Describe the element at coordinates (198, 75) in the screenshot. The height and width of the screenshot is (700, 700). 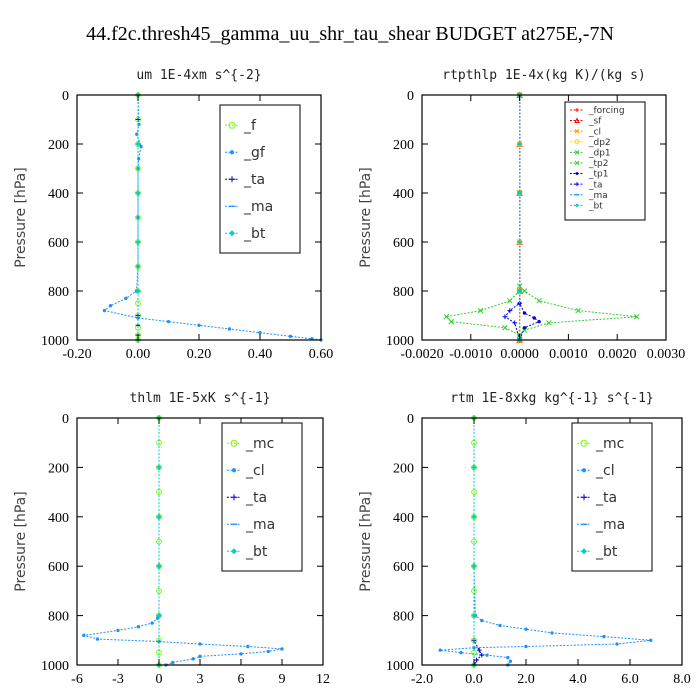
I see `panel-title: um 1E-4xm s^{-2}` at that location.